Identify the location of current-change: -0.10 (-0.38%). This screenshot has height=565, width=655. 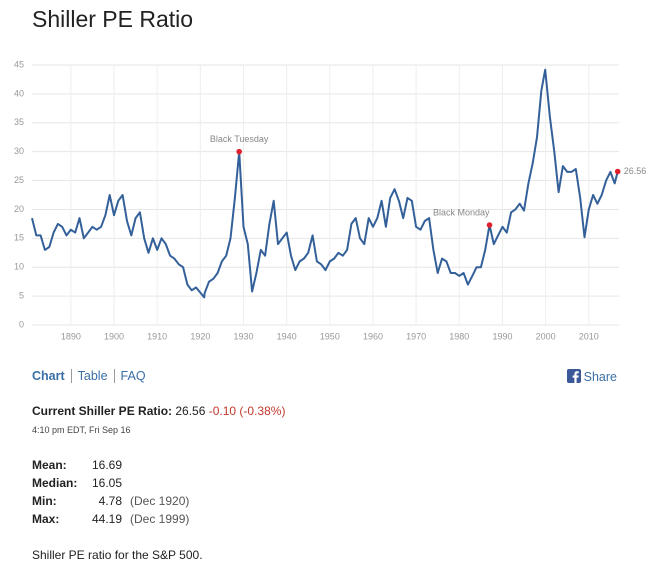
(247, 411).